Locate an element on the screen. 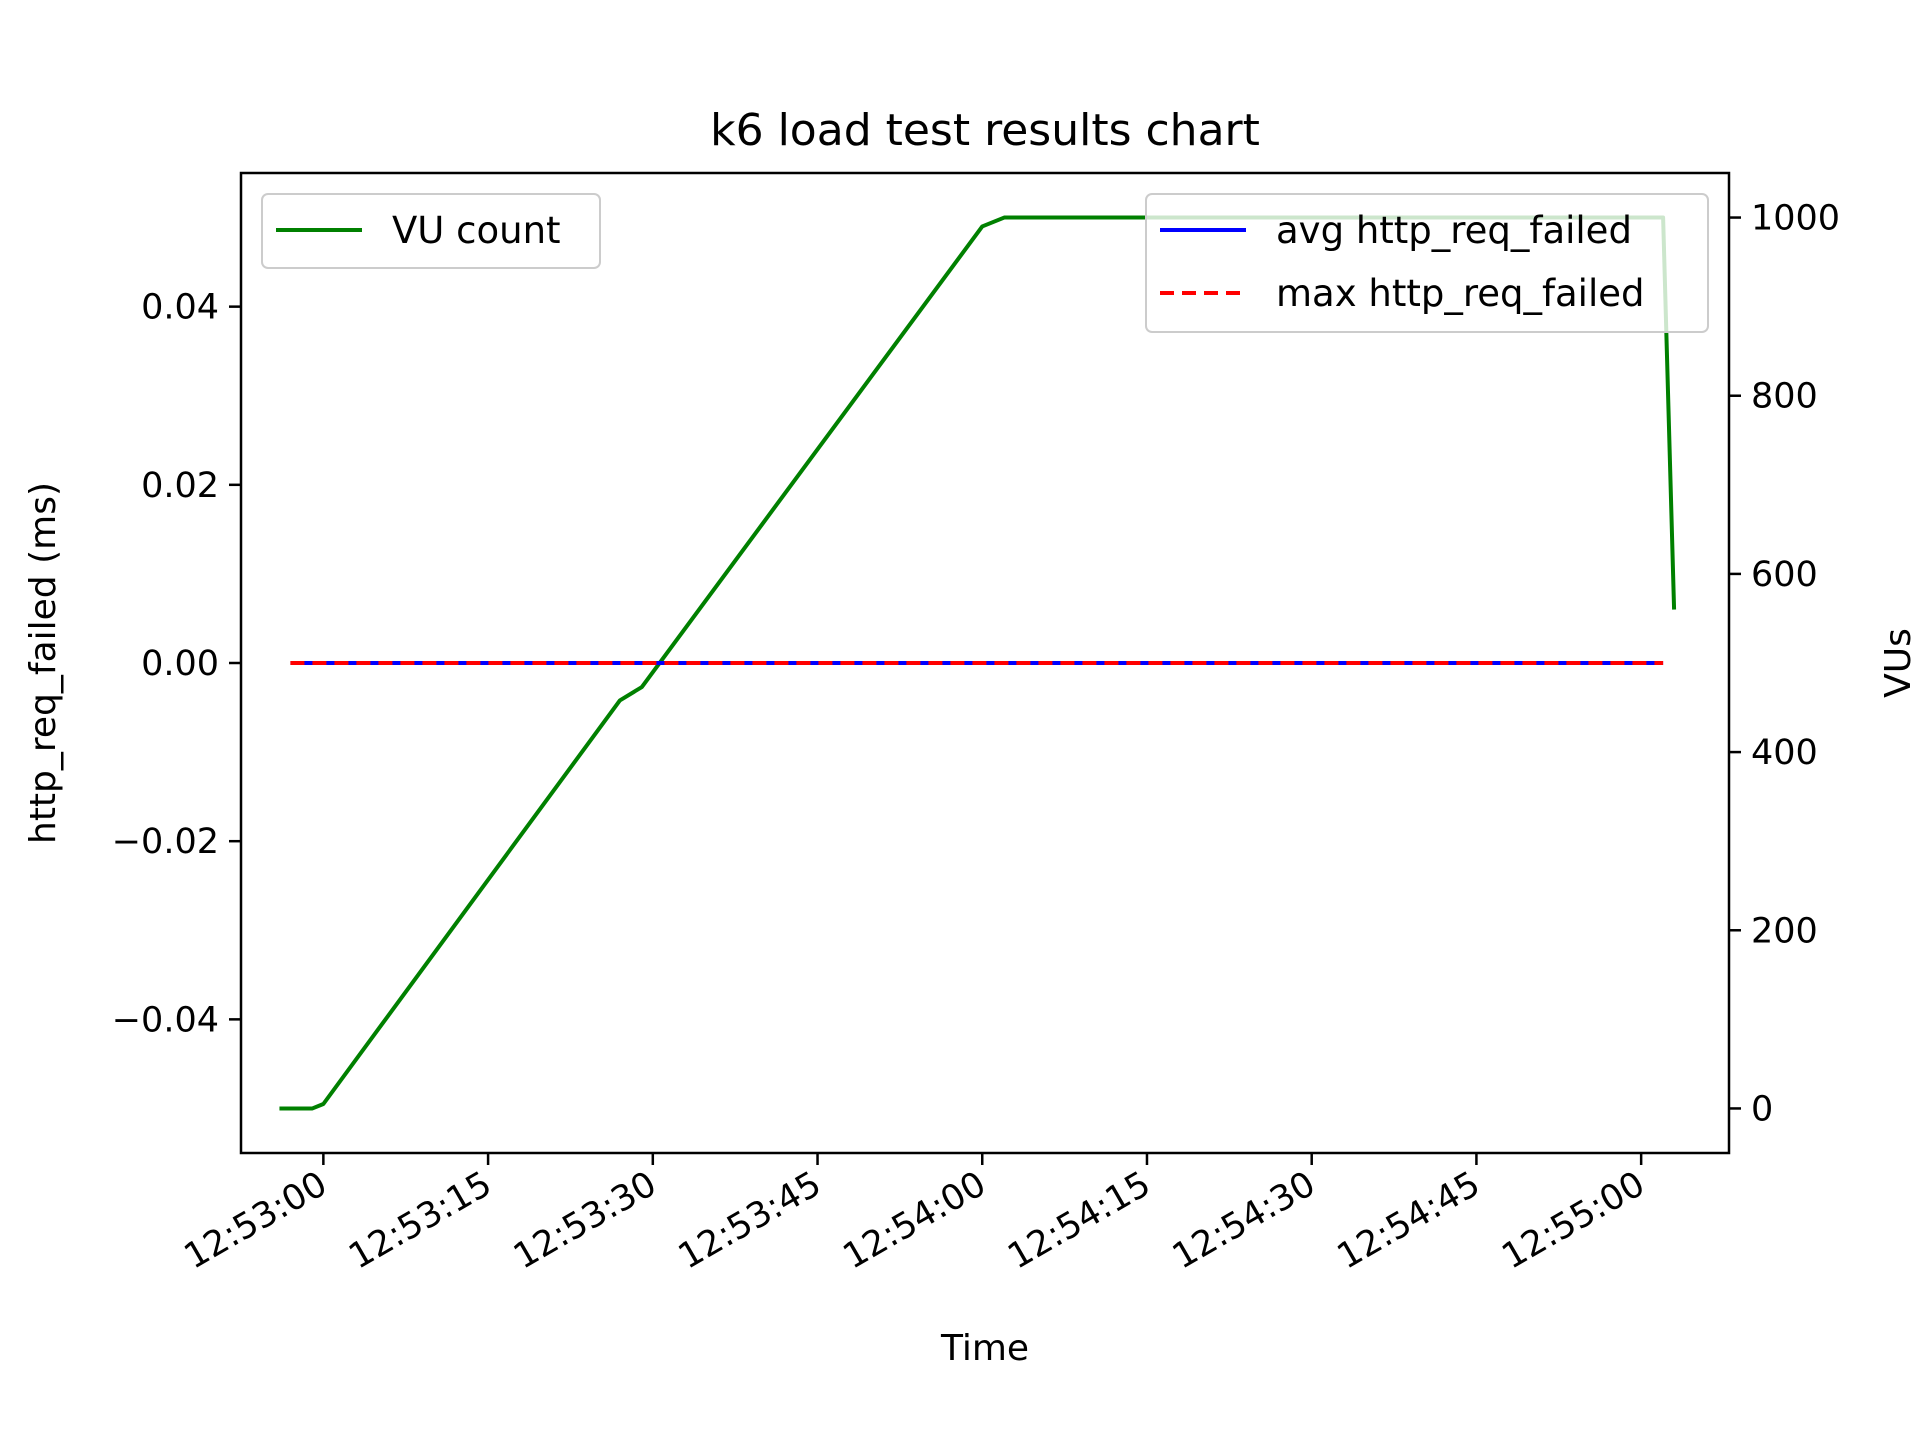  y-right-tick-label: 200 is located at coordinates (1784, 931).